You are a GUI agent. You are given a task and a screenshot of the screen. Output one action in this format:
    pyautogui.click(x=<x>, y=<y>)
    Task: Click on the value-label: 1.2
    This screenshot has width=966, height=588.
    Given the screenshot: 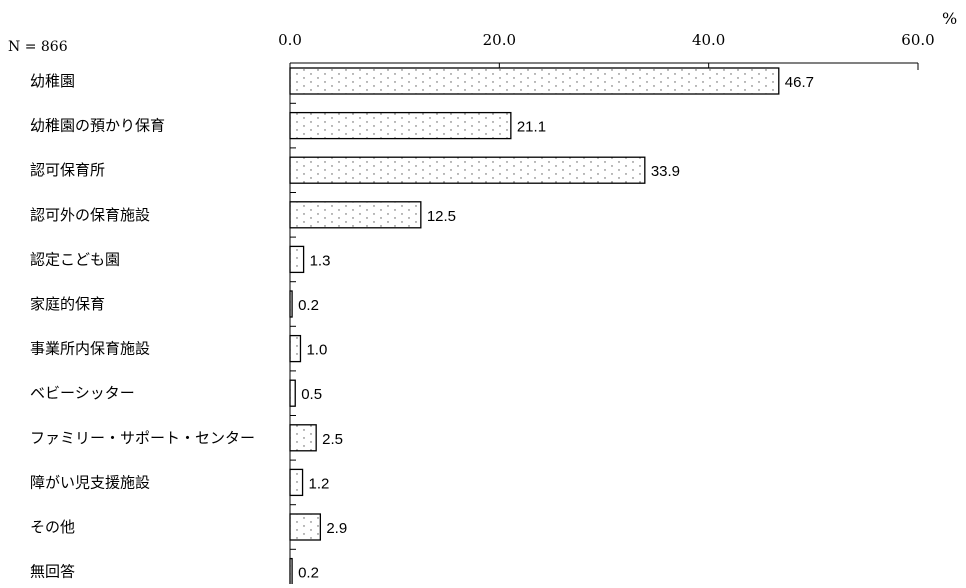 What is the action you would take?
    pyautogui.click(x=319, y=483)
    